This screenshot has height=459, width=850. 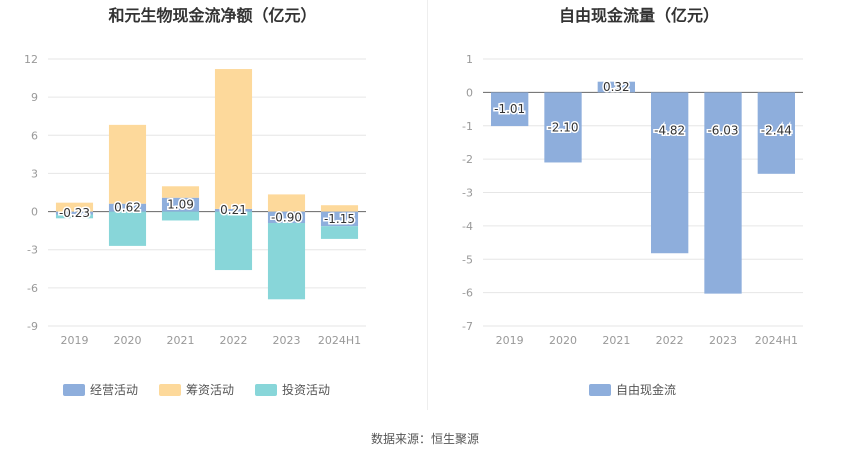 I want to click on y-tick-label: -1, so click(x=467, y=126).